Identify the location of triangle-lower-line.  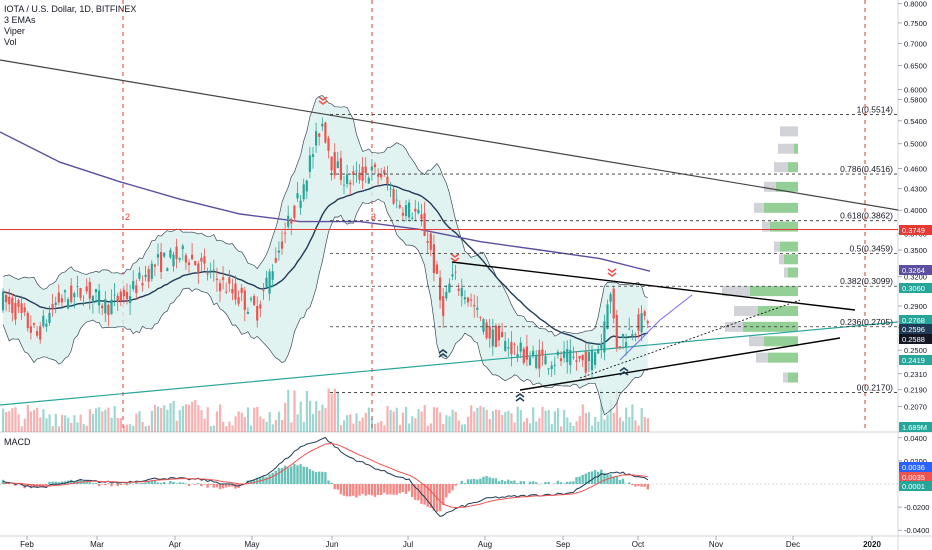
(680, 364).